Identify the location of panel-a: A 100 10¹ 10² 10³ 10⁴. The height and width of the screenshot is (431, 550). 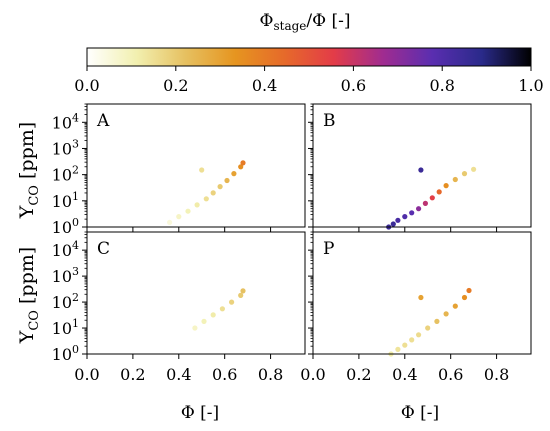
(179, 170).